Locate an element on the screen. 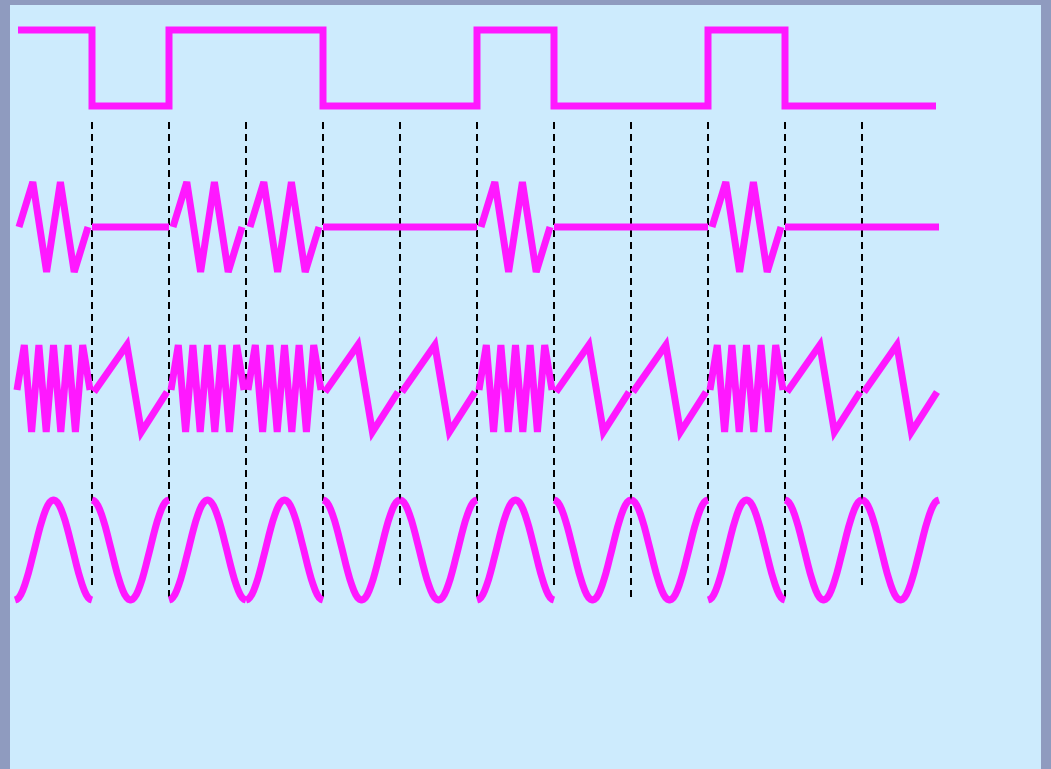 The image size is (1051, 769). fsk-waveform is located at coordinates (476, 388).